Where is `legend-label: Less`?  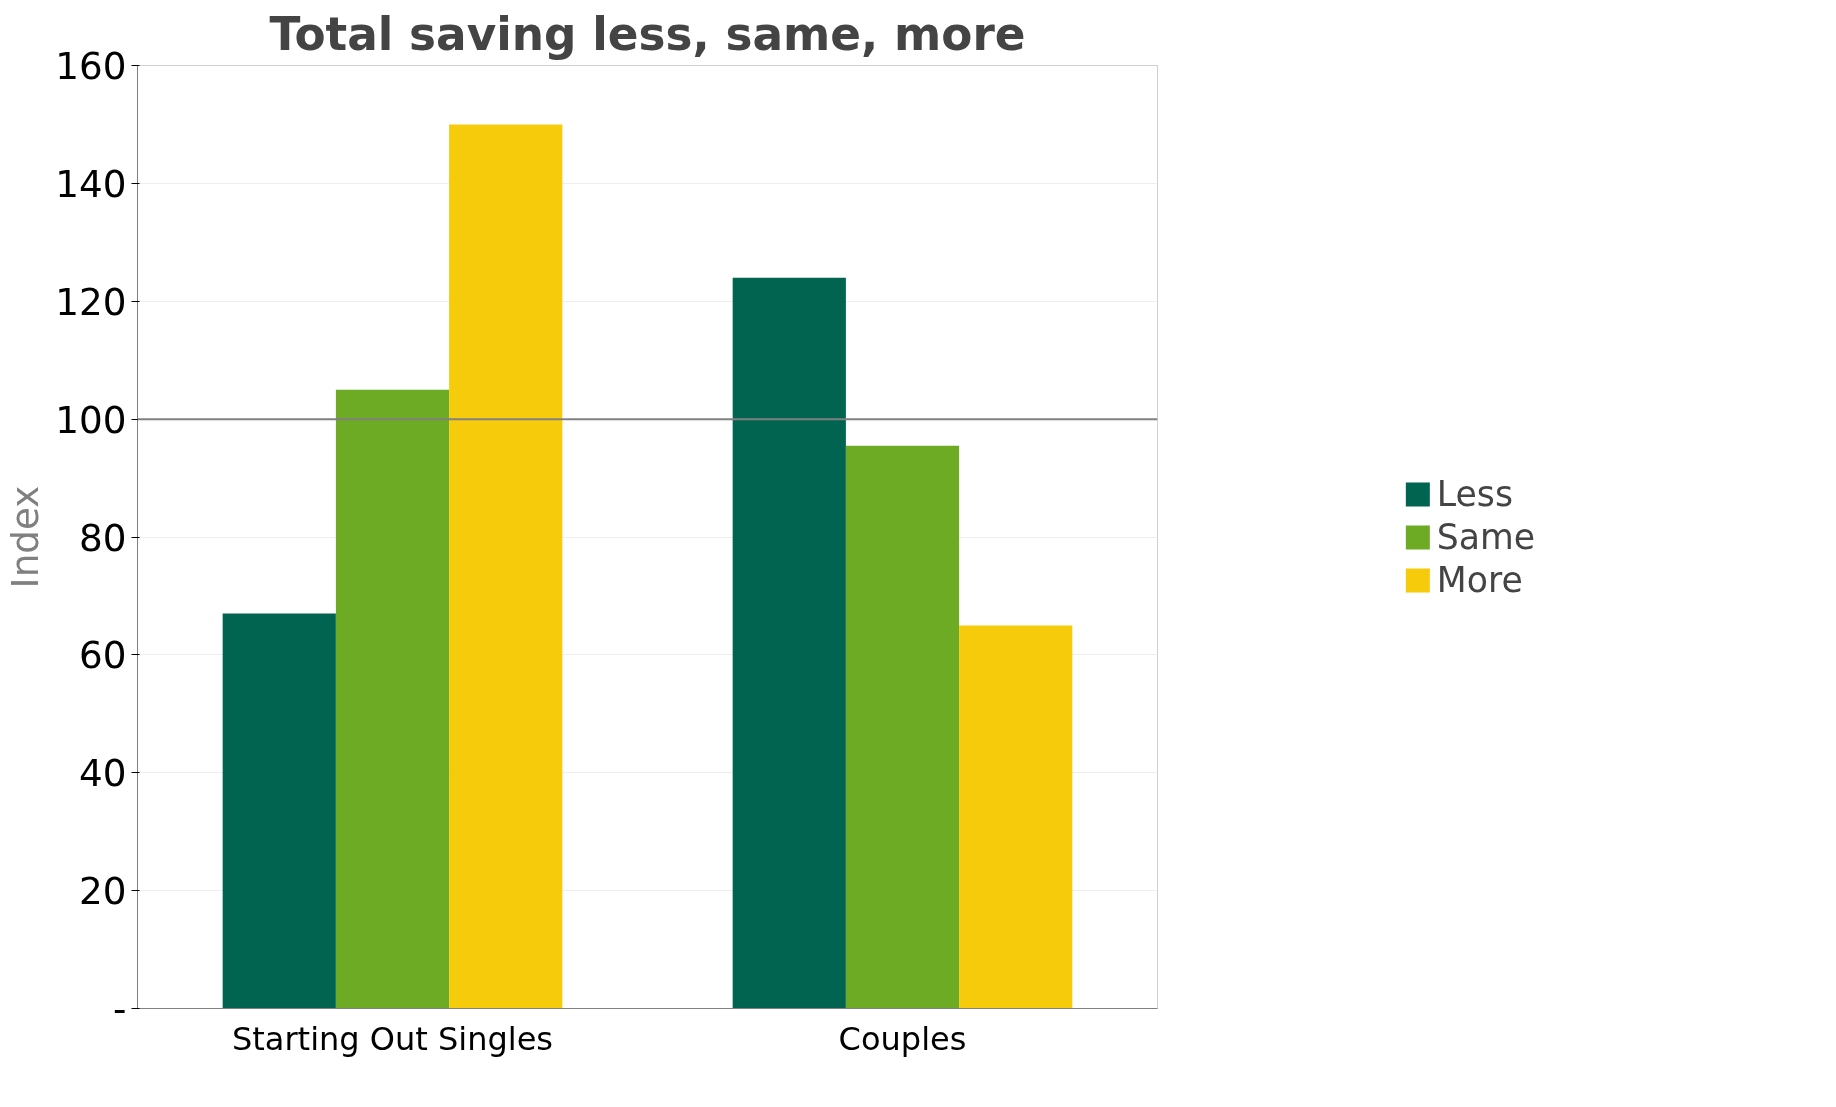 legend-label: Less is located at coordinates (1474, 493).